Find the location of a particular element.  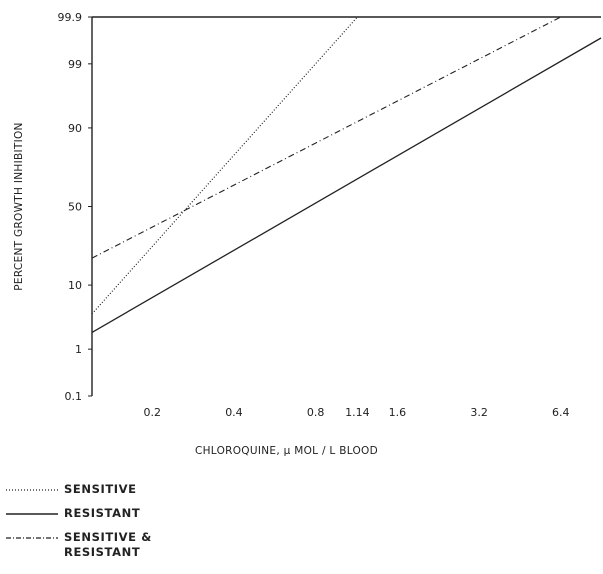

y-tick-label: 1 is located at coordinates (78, 349).